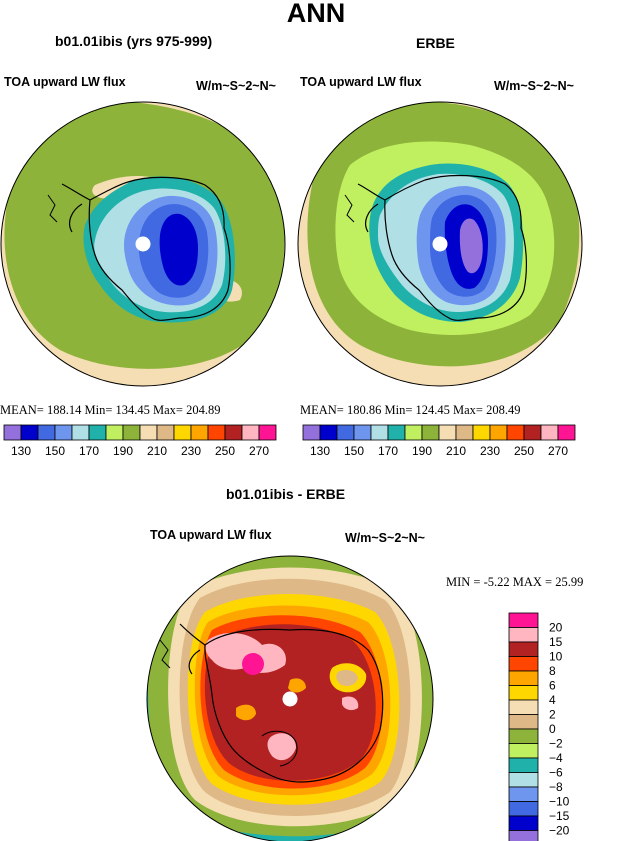 The width and height of the screenshot is (632, 841). Describe the element at coordinates (410, 410) in the screenshot. I see `panel-2-stats: MEAN= 180.86 Min= 124.45 Max= 208.49` at that location.